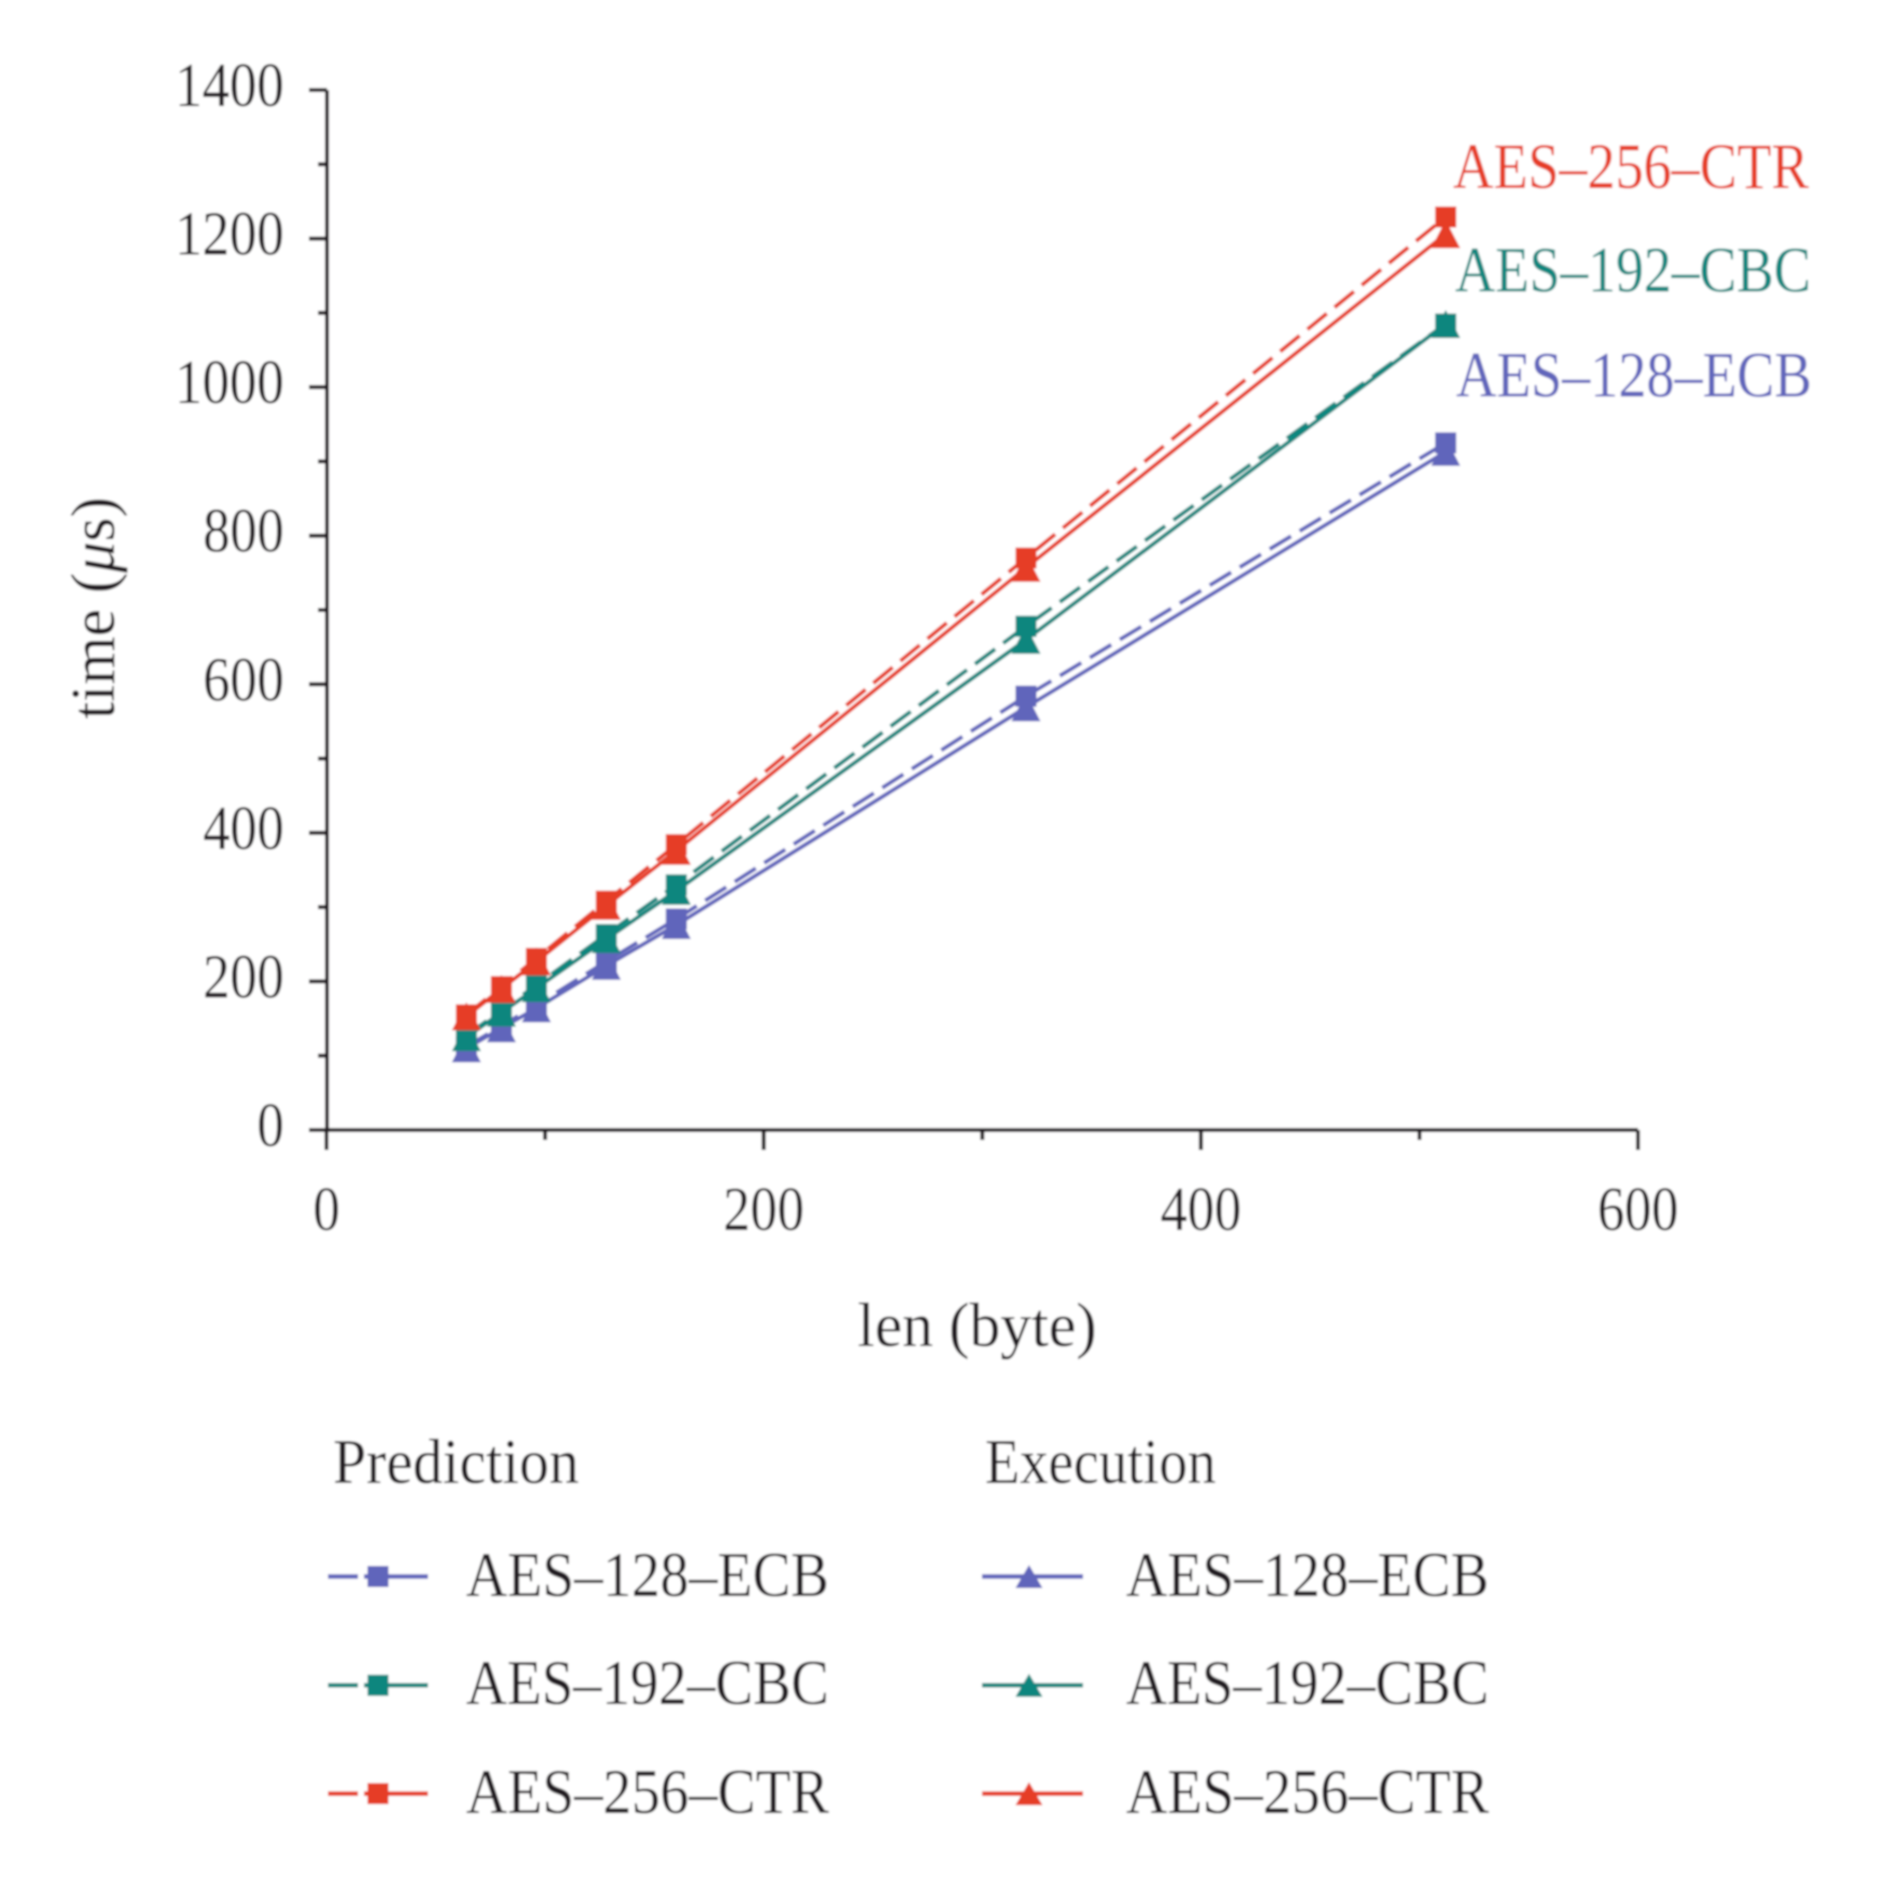 The height and width of the screenshot is (1879, 1887). Describe the element at coordinates (94, 608) in the screenshot. I see `svg-text: time (μs)` at that location.